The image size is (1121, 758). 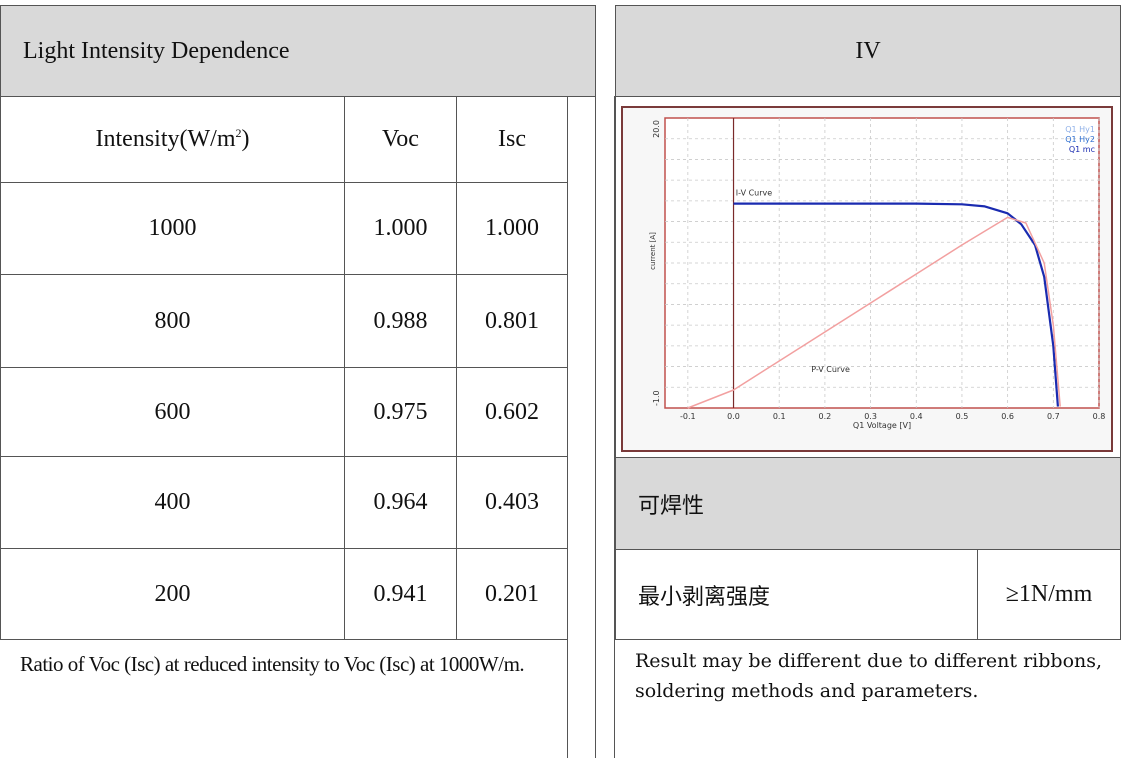 I want to click on x-tick-label: 0.8, so click(x=1099, y=416).